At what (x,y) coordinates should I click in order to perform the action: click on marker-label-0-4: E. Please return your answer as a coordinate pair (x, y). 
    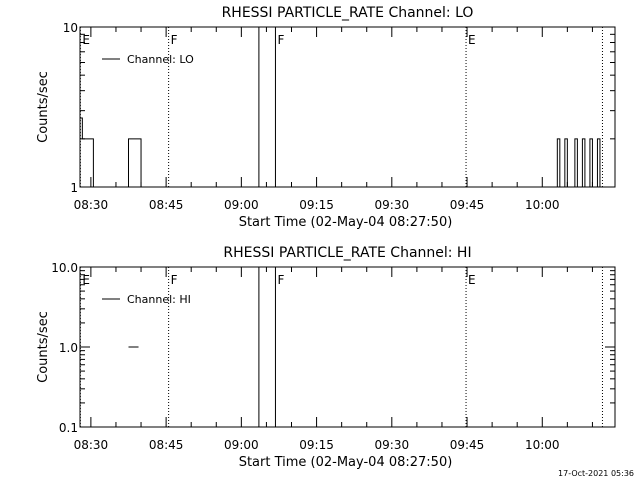
    Looking at the image, I should click on (472, 40).